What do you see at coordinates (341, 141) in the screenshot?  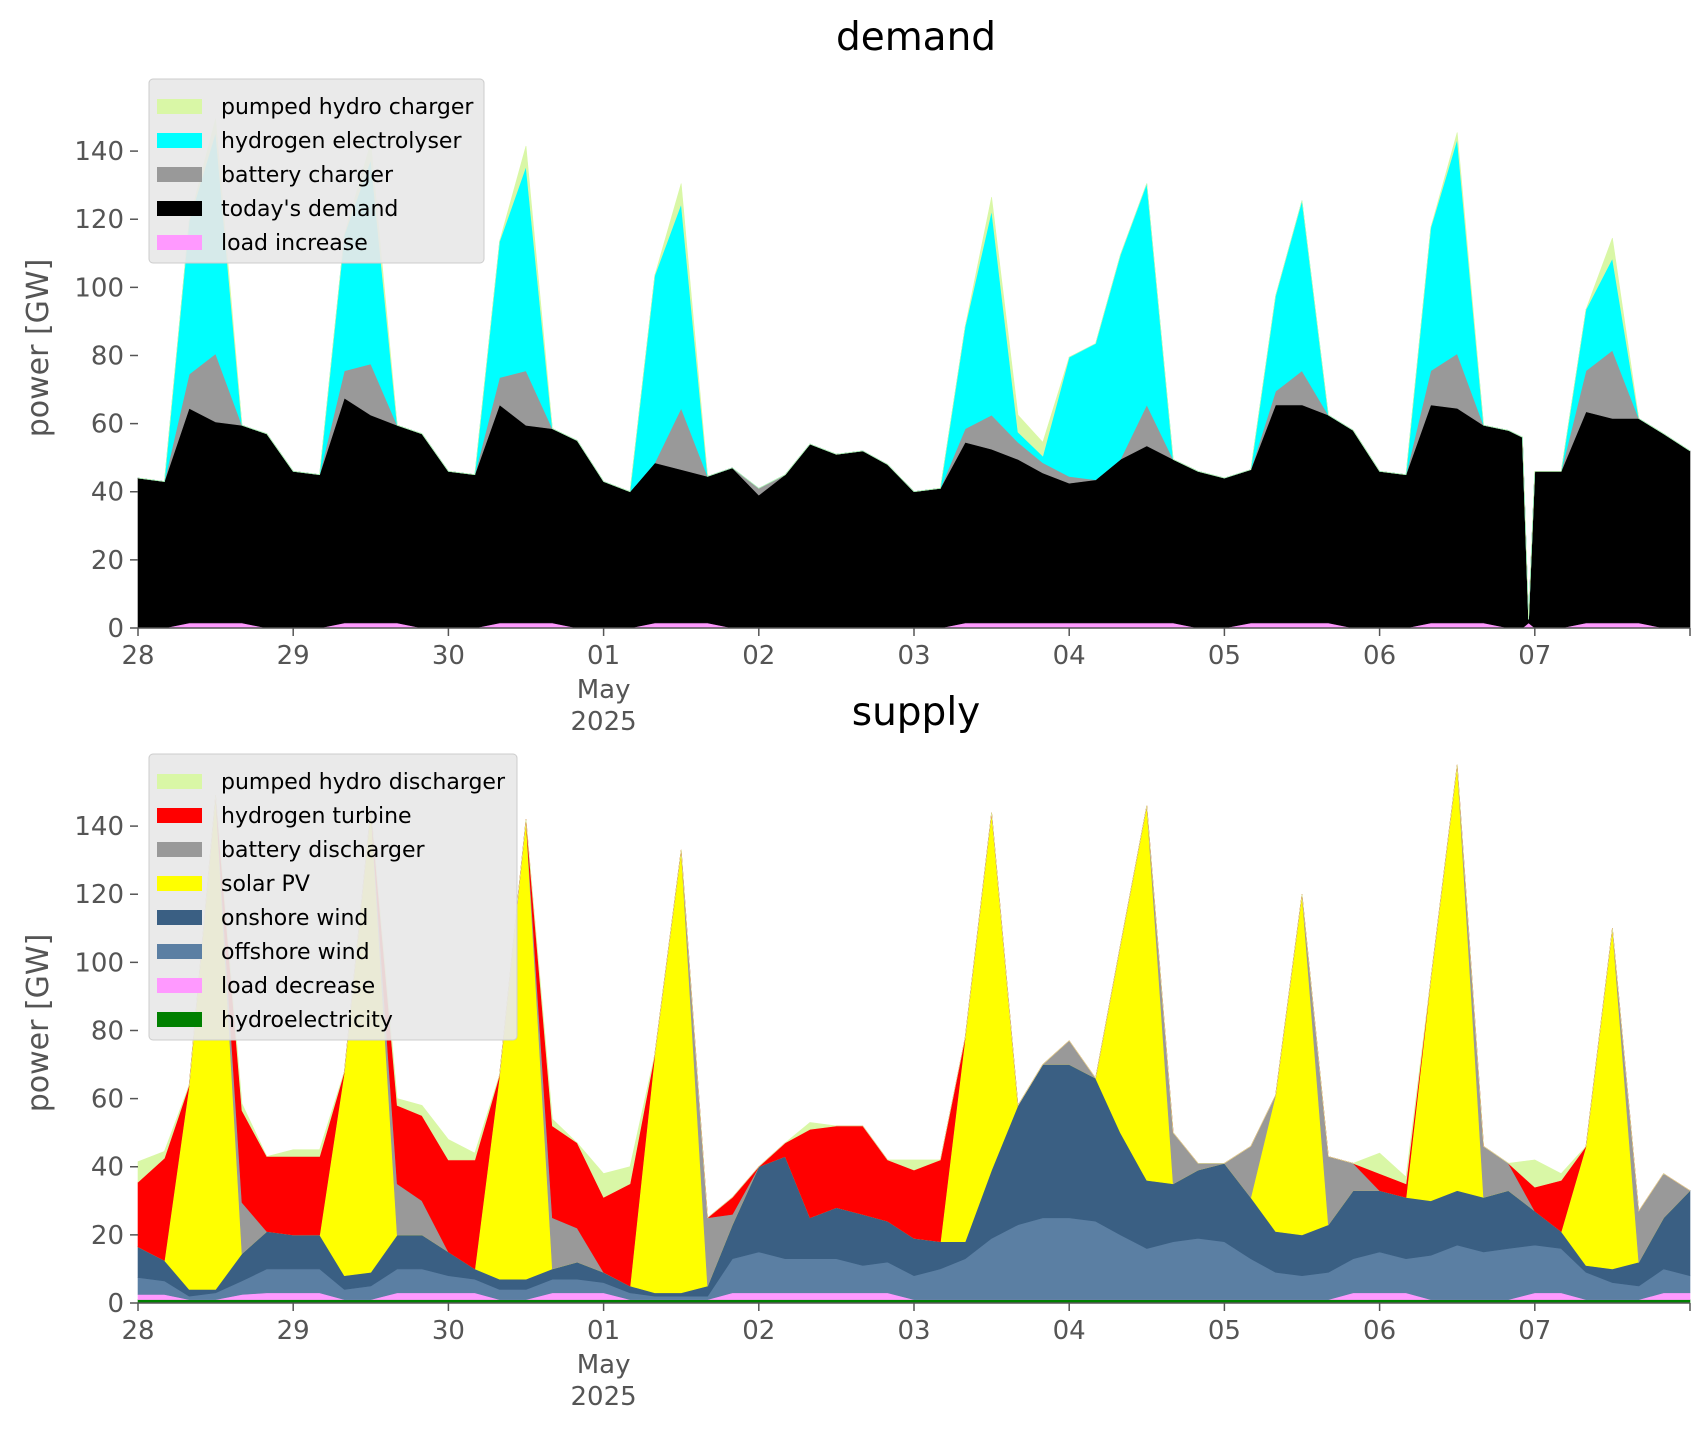 I see `legend-label-hydrogen-electrolyser: hydrogen electrolyser` at bounding box center [341, 141].